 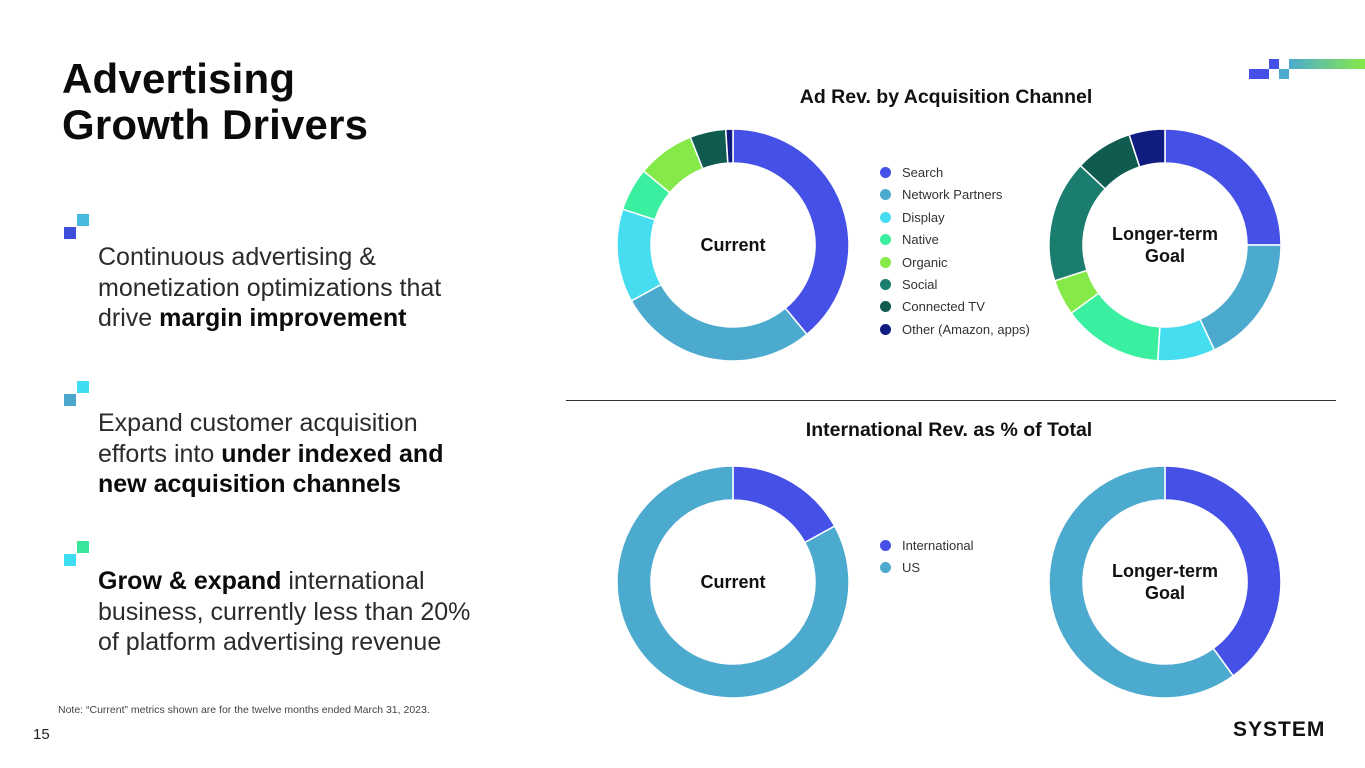 I want to click on legend-item: Other (Amazon, apps), so click(x=955, y=329).